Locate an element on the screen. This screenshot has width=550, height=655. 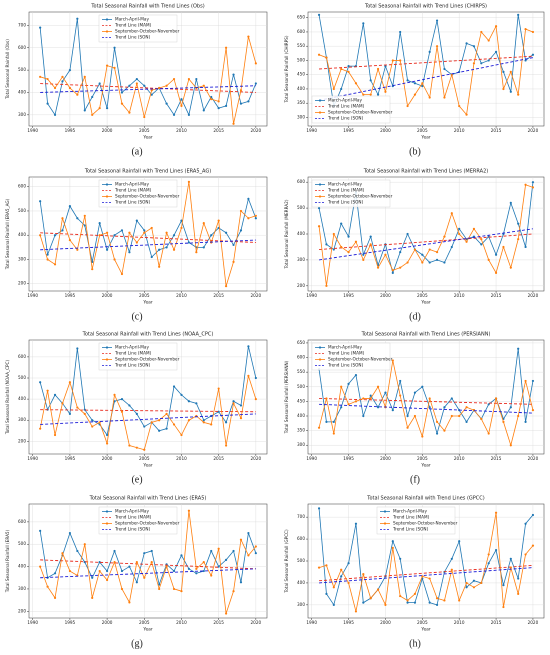
y-tick-label: 650 is located at coordinates (301, 342).